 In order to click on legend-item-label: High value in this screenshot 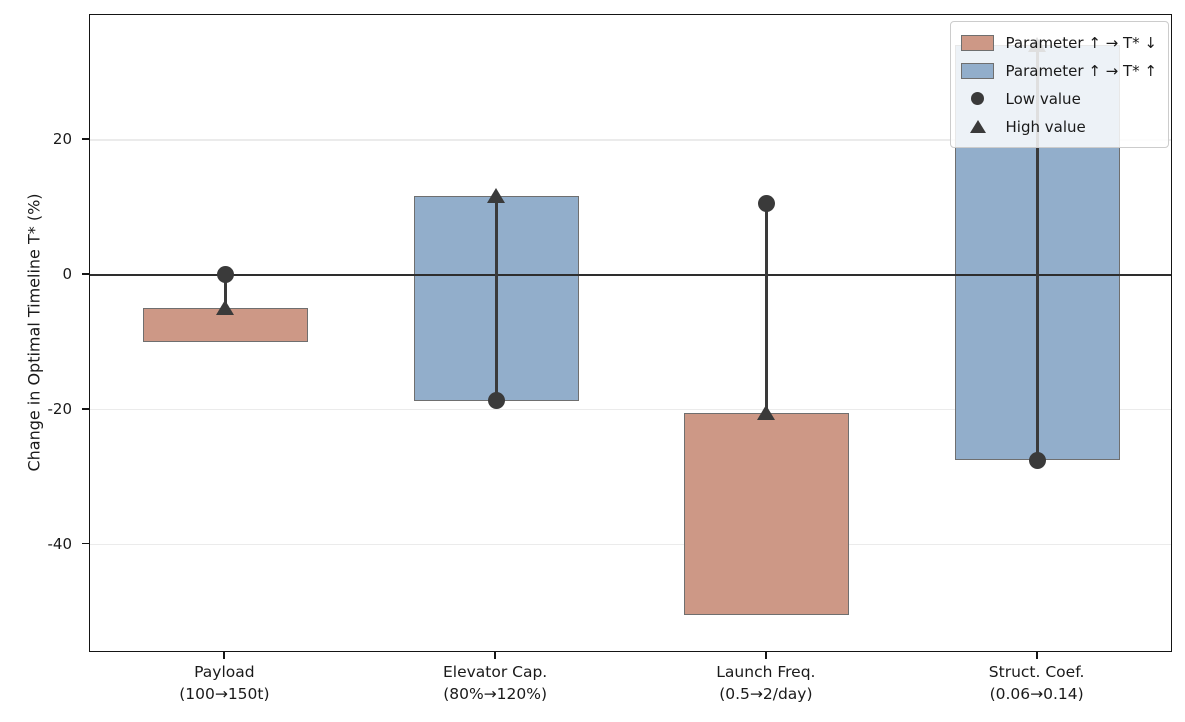, I will do `click(1045, 126)`.